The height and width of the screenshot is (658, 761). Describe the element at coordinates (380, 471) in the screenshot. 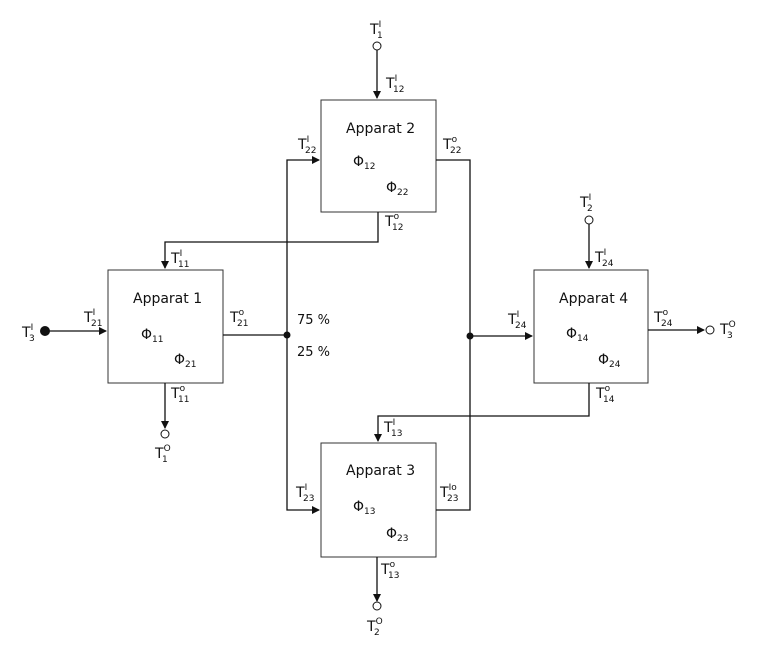

I see `apparat-3-title: Apparat 3` at that location.